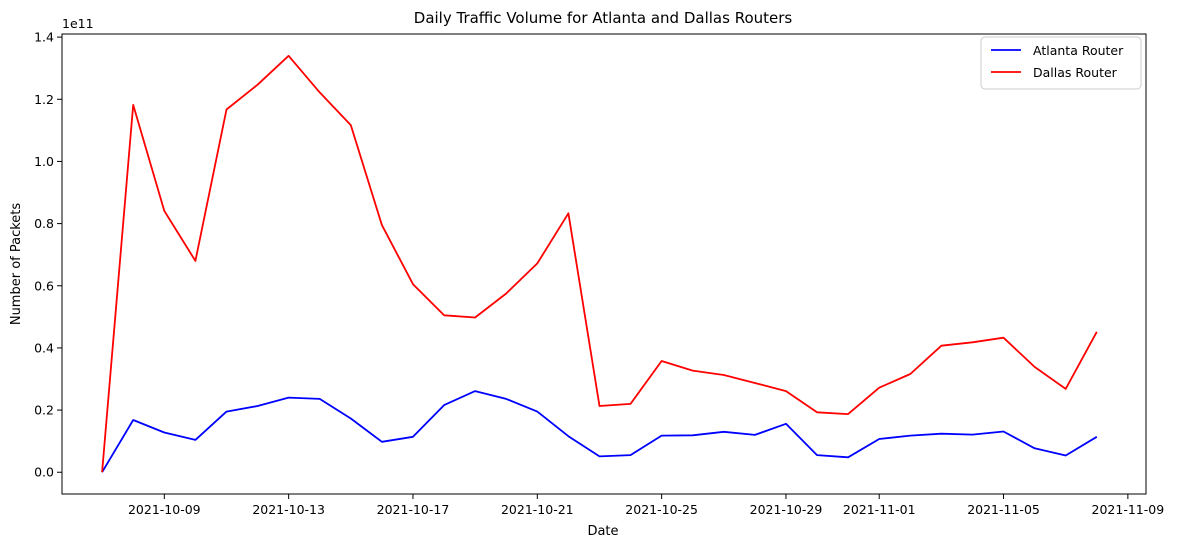  What do you see at coordinates (44, 410) in the screenshot?
I see `y-tick-label: 0.2` at bounding box center [44, 410].